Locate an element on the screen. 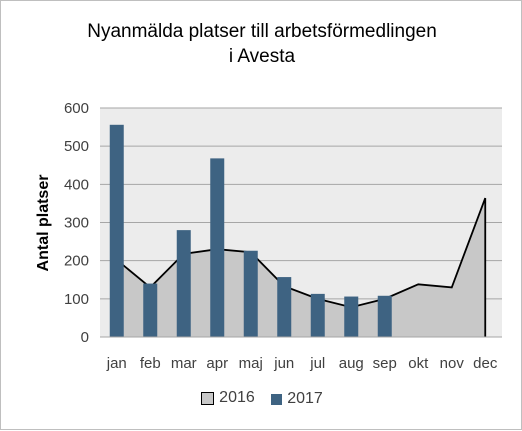 The image size is (522, 431). bar-2017-jan is located at coordinates (116, 230).